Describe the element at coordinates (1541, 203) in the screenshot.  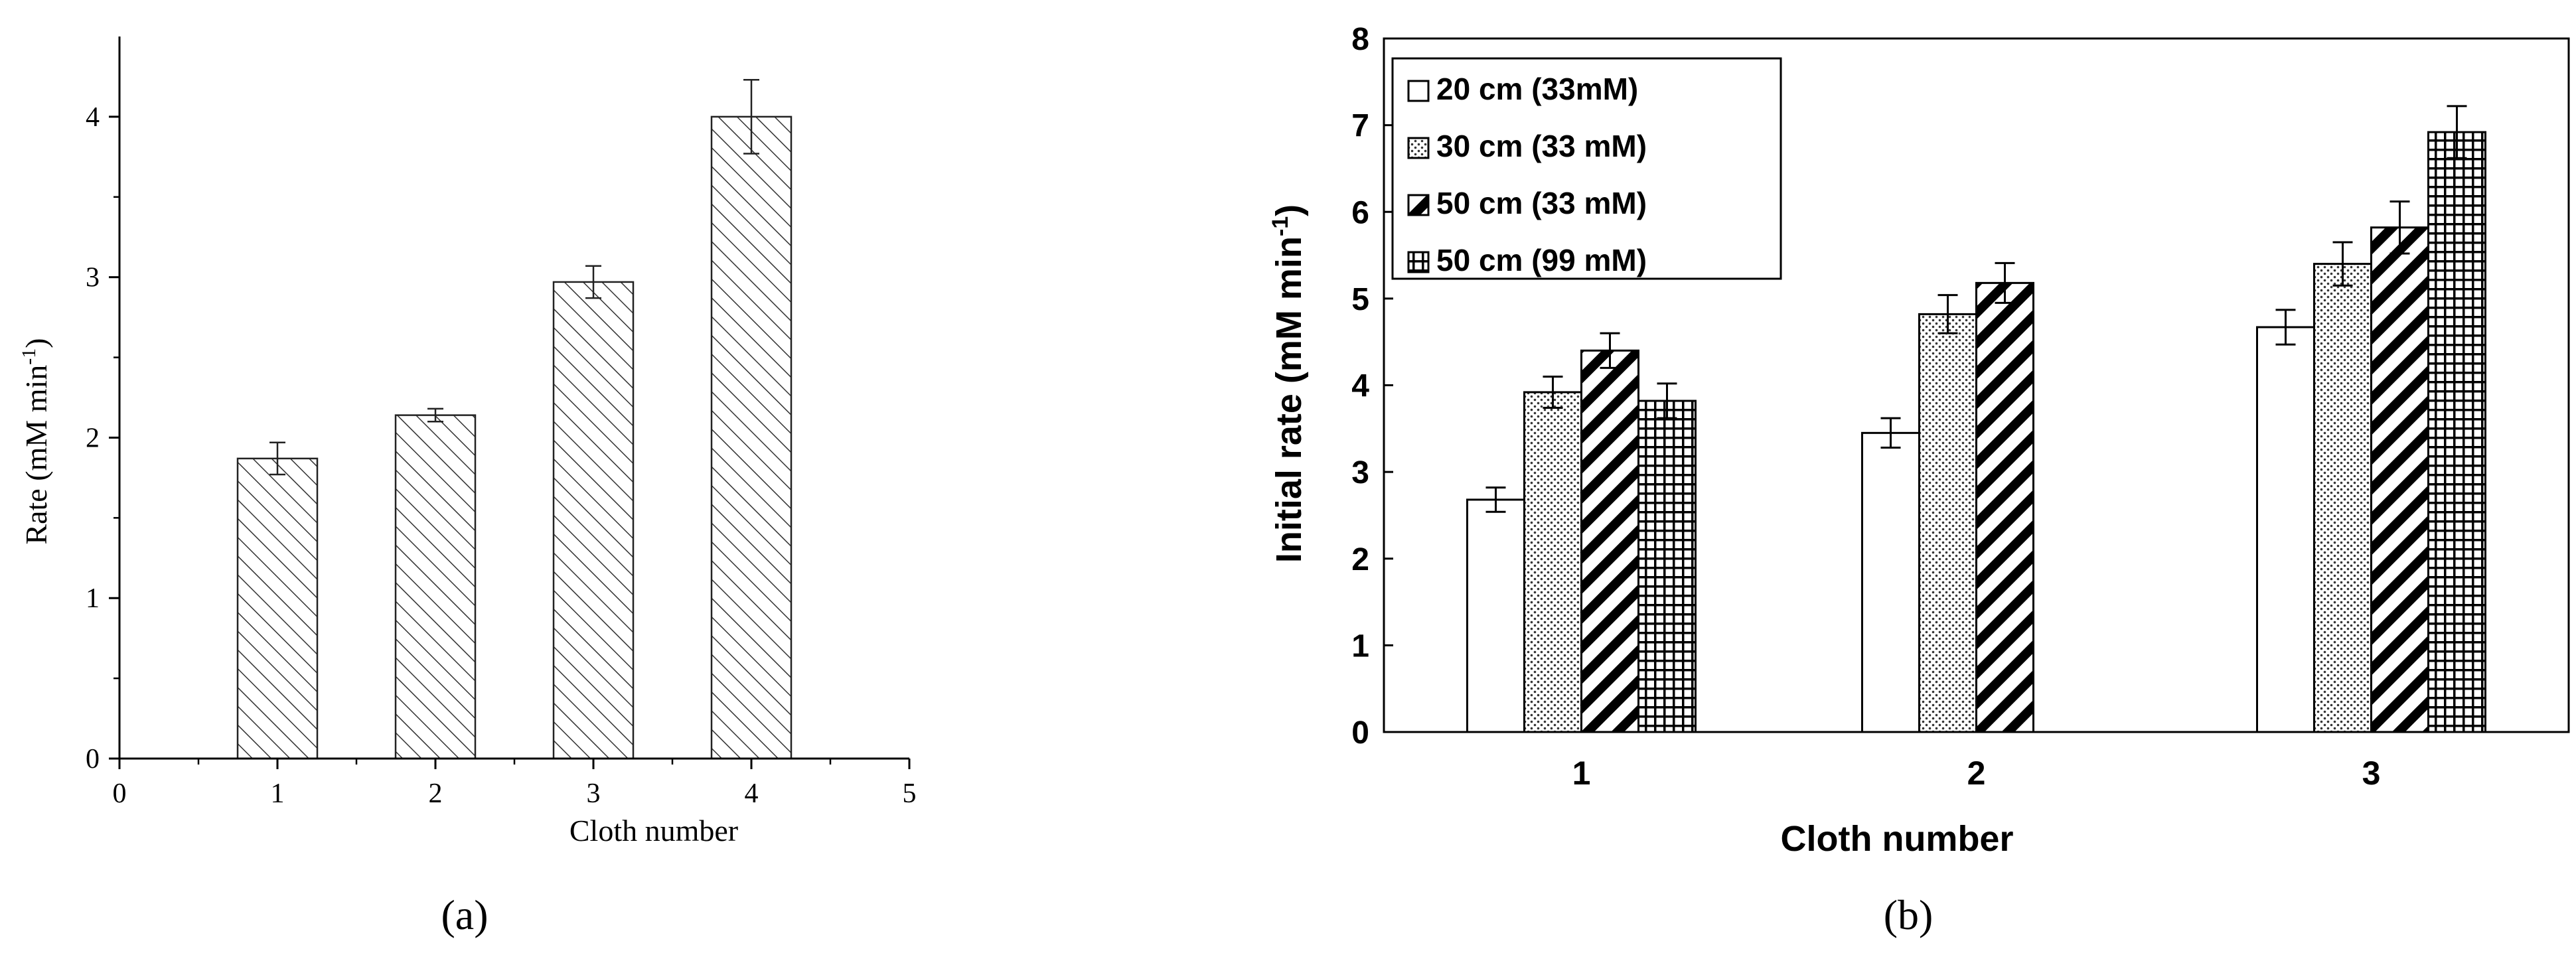
I see `chart-b-legend-label: 50 cm (33 mM)` at that location.